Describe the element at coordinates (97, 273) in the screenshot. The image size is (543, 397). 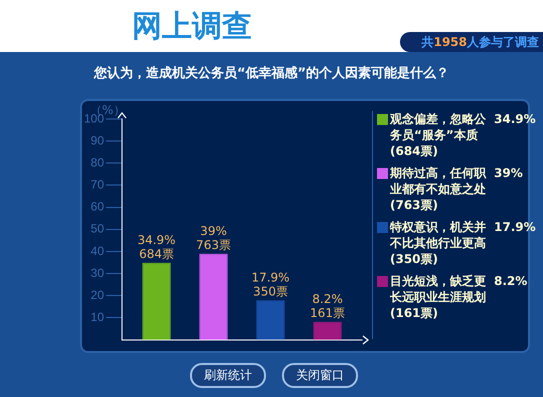
I see `y-tick-label: 30` at that location.